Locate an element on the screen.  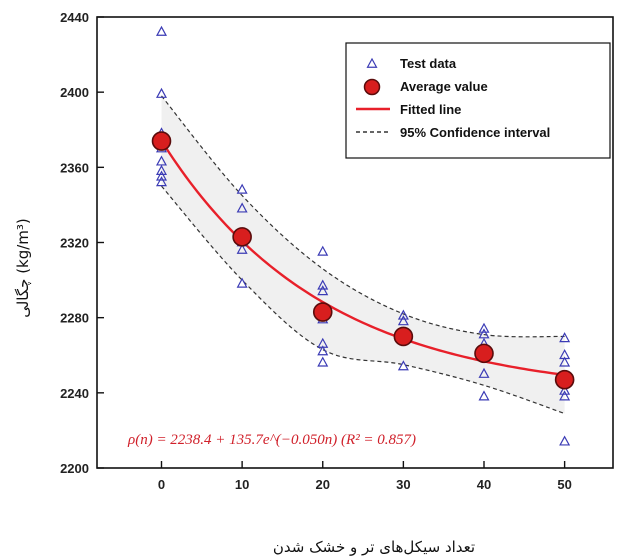
y-tick-label: 2240 is located at coordinates (74, 393).